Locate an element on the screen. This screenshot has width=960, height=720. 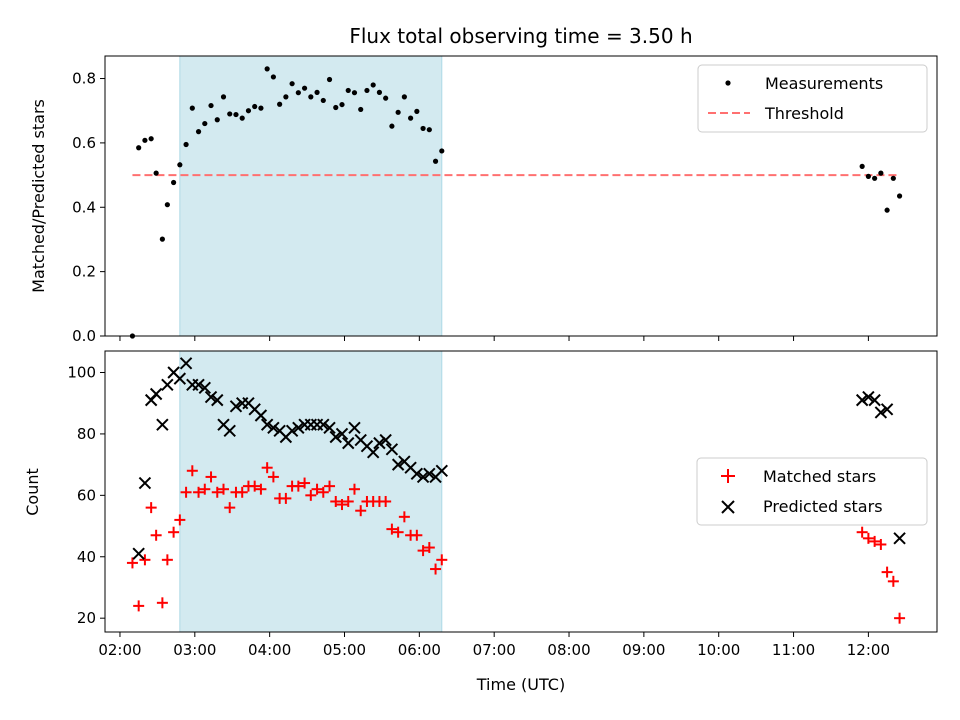
bottom-y-ticks: 20 40 60 80 100 is located at coordinates (86, 495).